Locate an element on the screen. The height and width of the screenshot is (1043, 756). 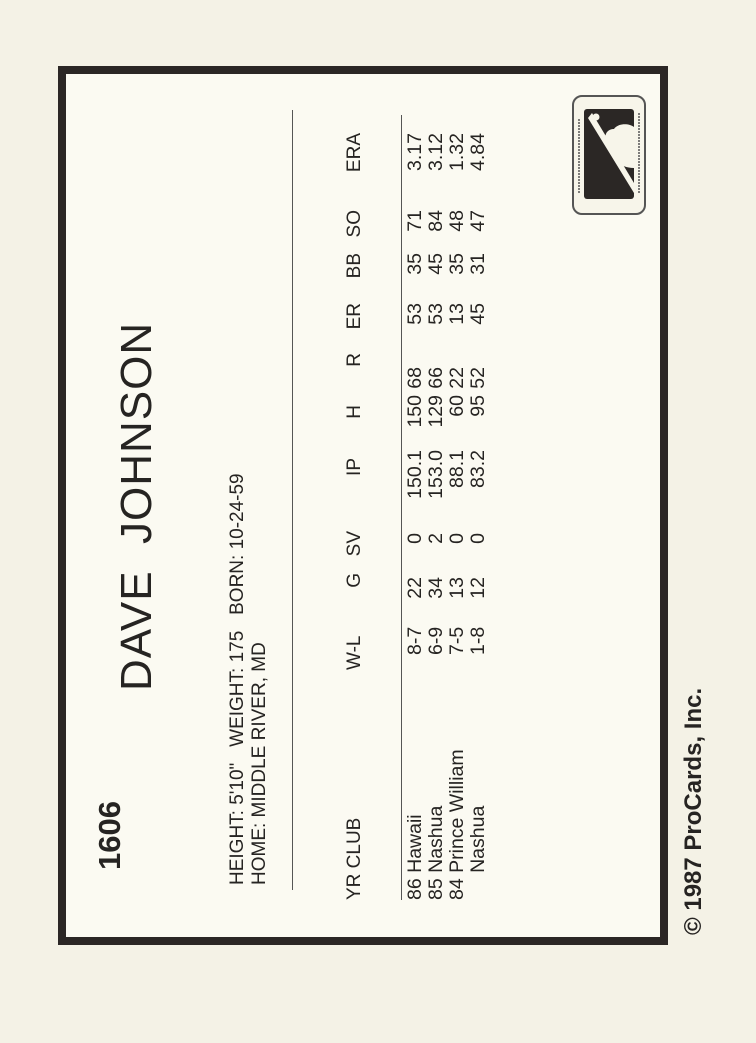
mlb-logo is located at coordinates (609, 155).